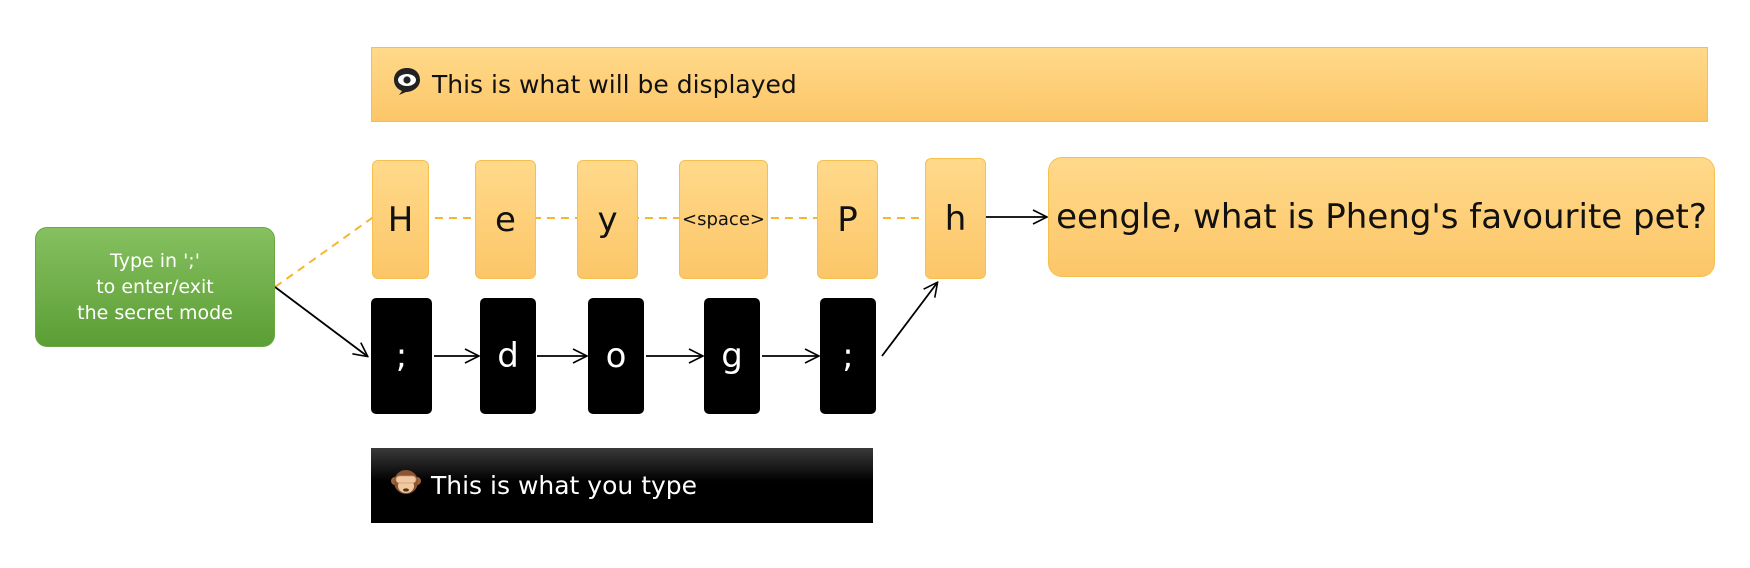 This screenshot has height=568, width=1750. Describe the element at coordinates (614, 84) in the screenshot. I see `display-banner-label: This is what will be displayed` at that location.